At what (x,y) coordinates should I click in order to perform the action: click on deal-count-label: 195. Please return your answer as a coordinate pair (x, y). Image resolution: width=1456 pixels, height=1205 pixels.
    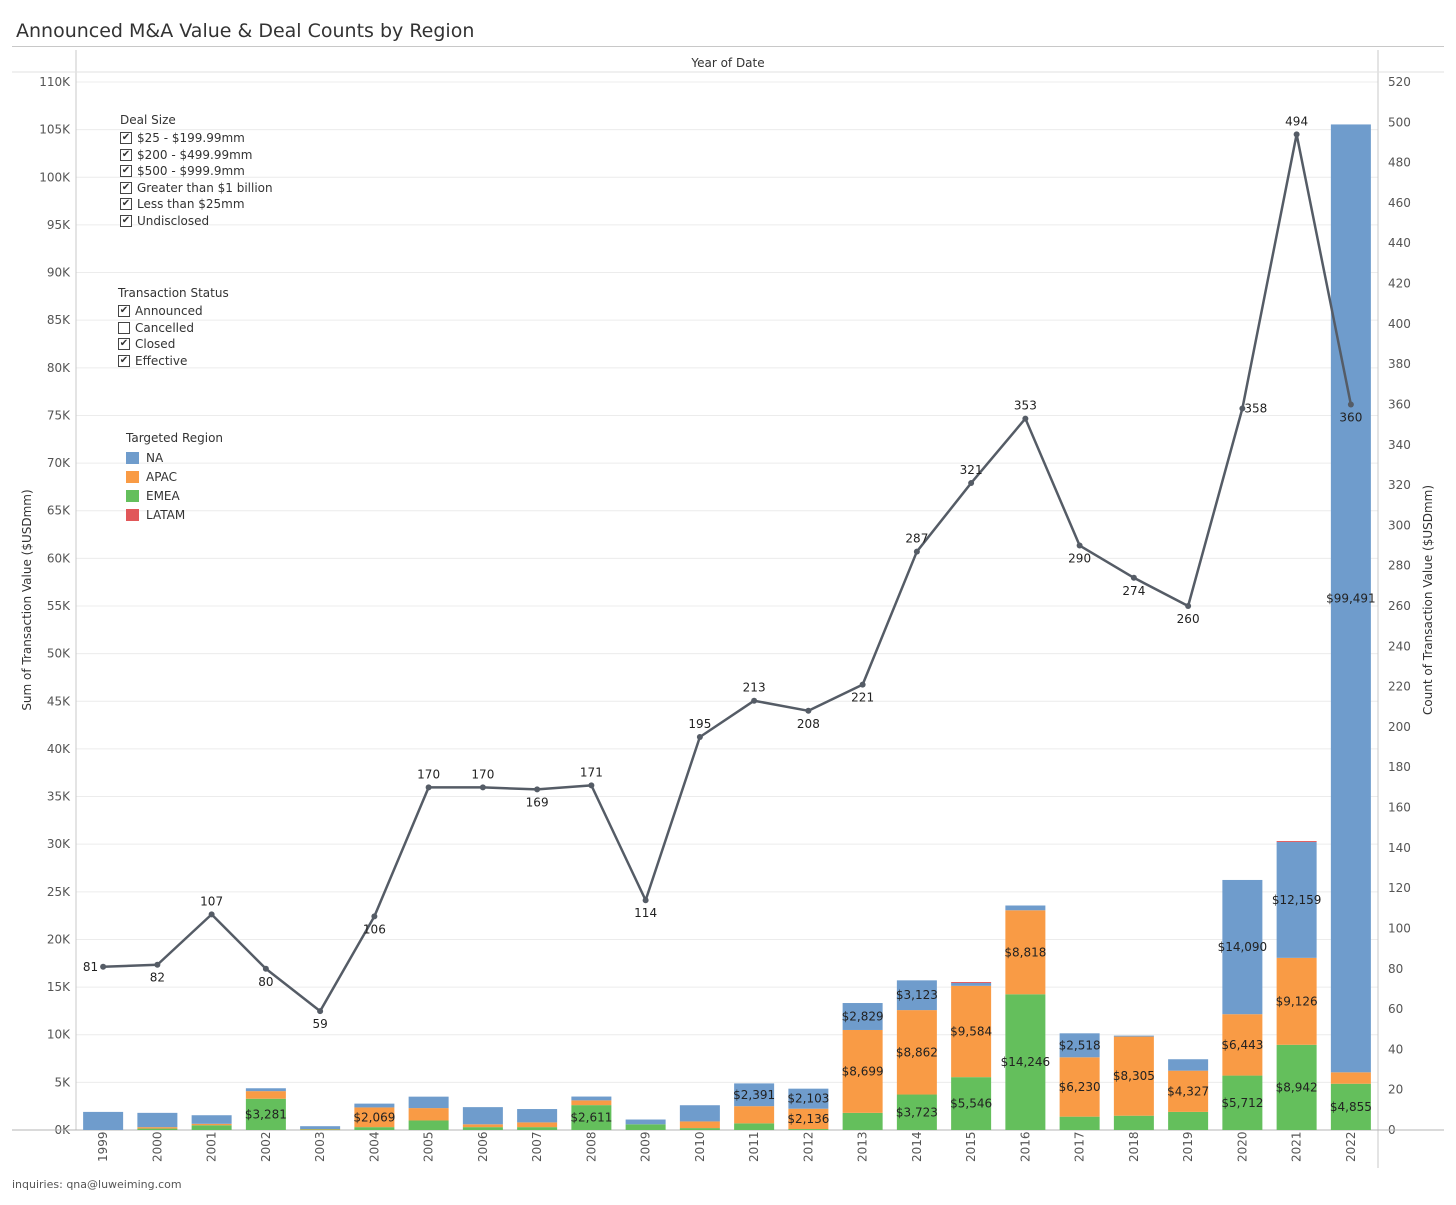
    Looking at the image, I should click on (699, 724).